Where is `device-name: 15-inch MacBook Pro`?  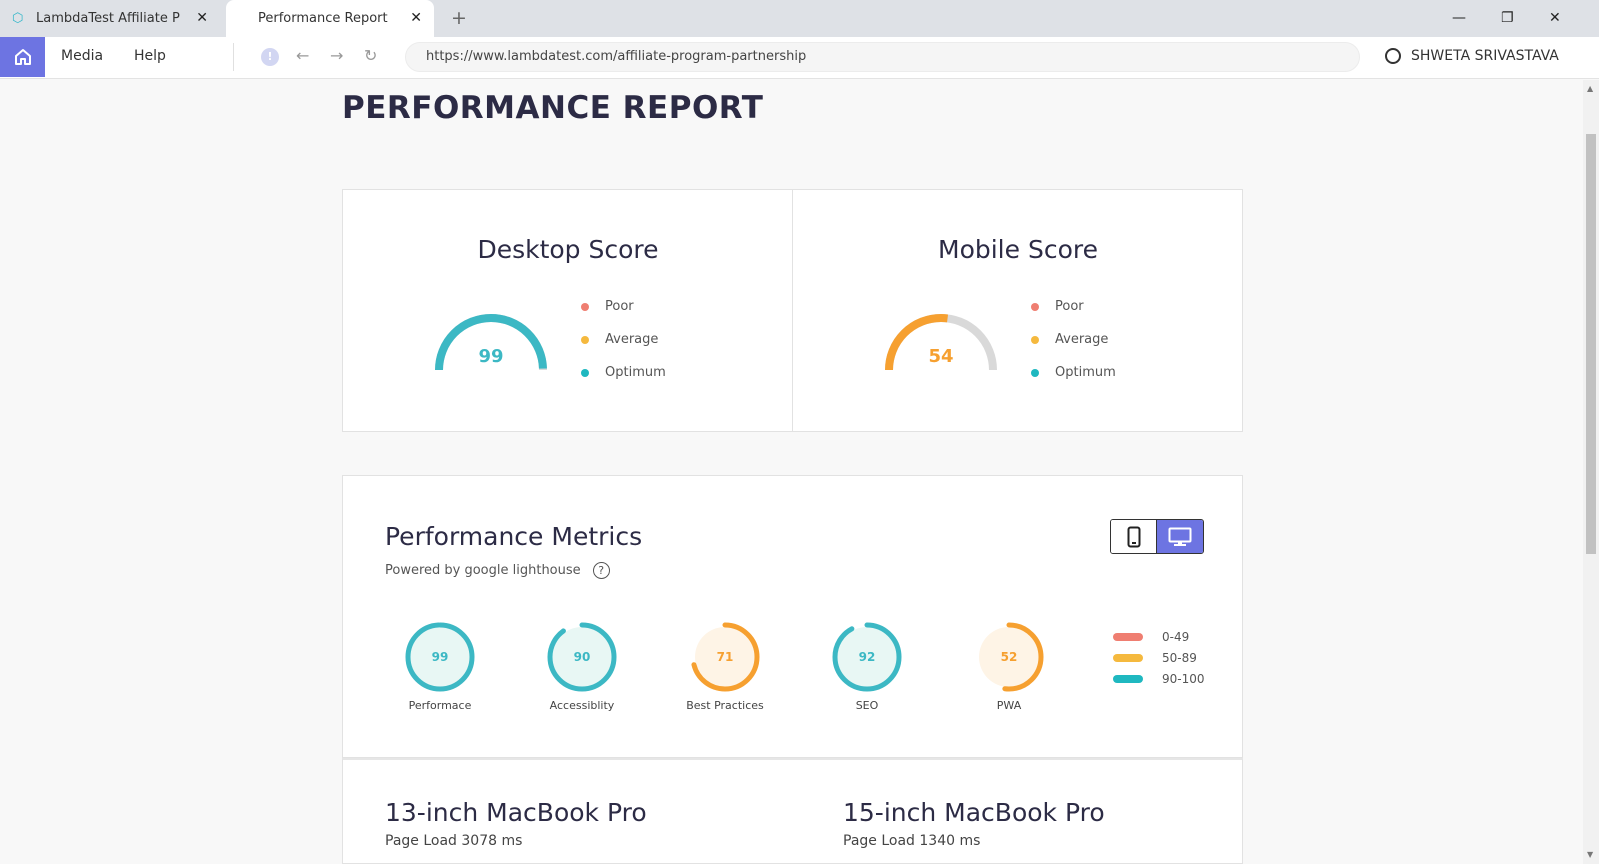
device-name: 15-inch MacBook Pro is located at coordinates (974, 812).